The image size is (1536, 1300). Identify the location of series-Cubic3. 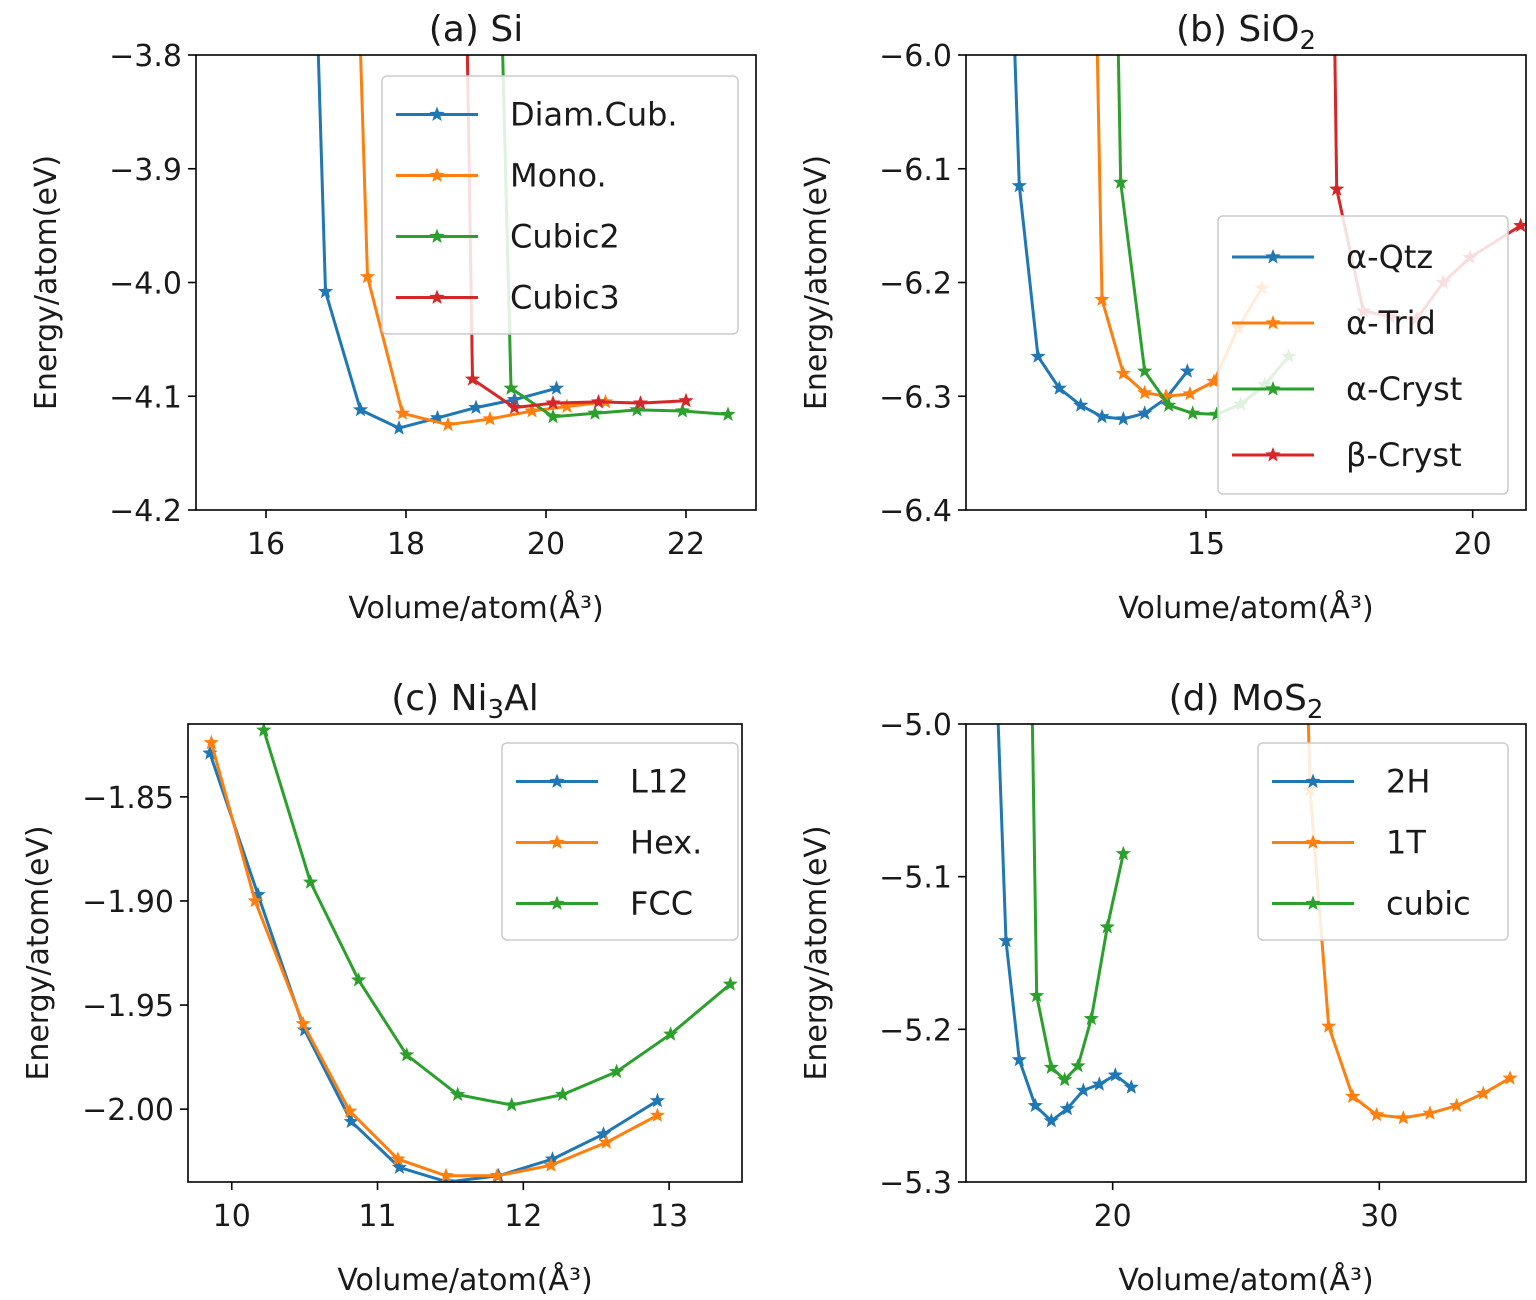
(579, 235).